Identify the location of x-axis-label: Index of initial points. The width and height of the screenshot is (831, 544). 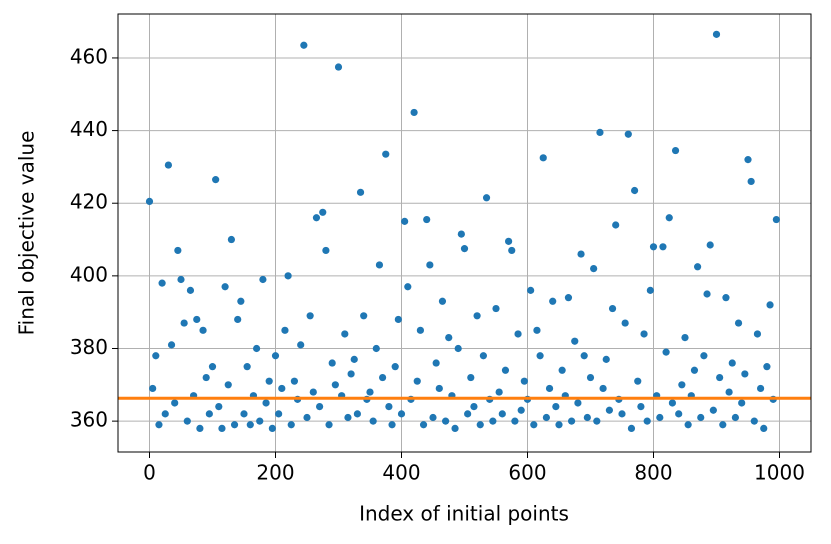
(464, 514).